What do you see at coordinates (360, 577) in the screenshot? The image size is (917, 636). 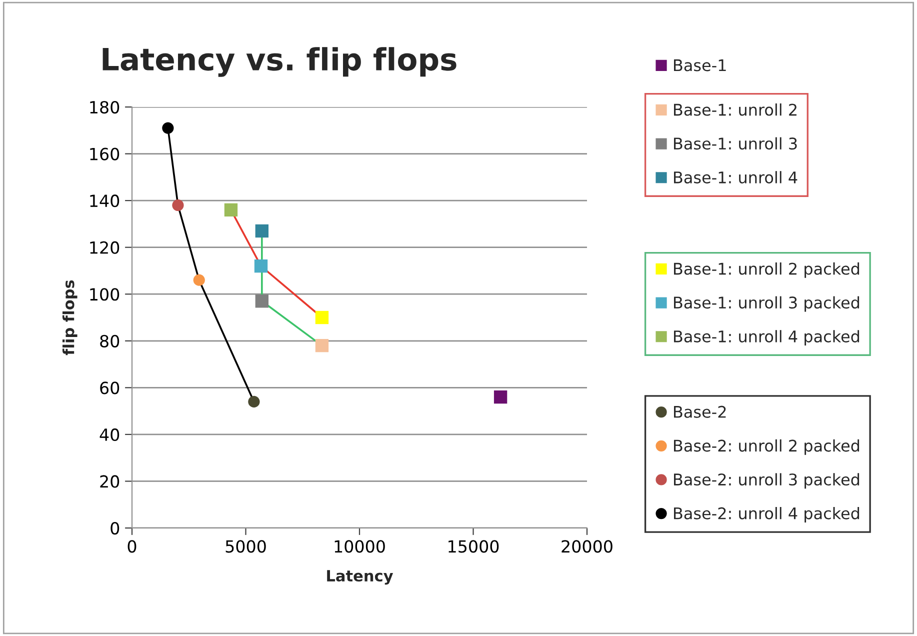 I see `x-axis-title: Latency` at bounding box center [360, 577].